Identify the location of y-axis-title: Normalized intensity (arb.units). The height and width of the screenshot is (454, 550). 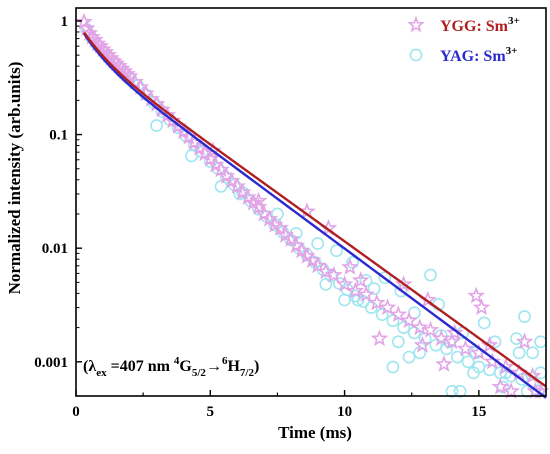
(14, 178).